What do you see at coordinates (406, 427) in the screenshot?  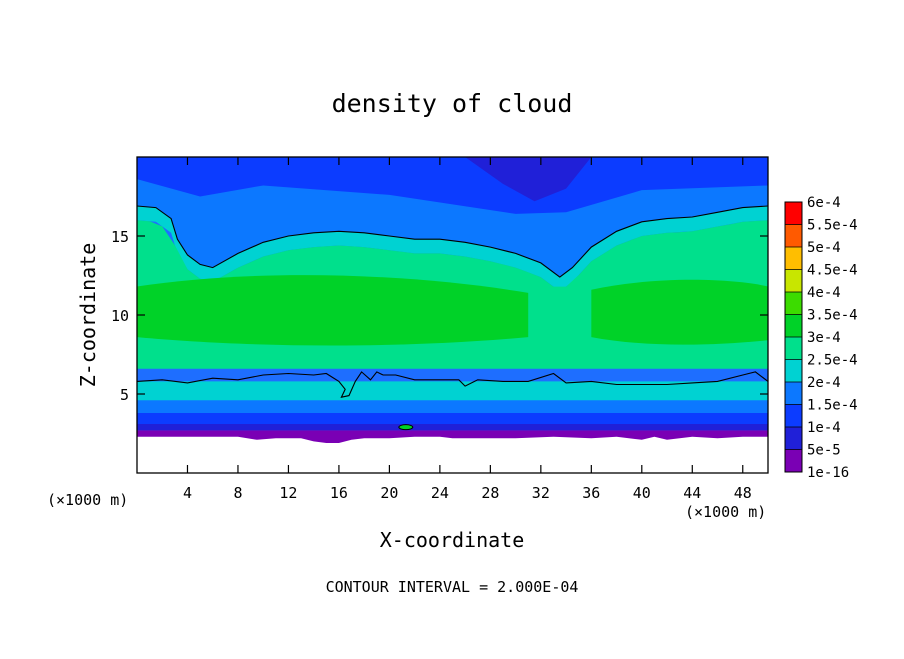 I see `cell-anomaly` at bounding box center [406, 427].